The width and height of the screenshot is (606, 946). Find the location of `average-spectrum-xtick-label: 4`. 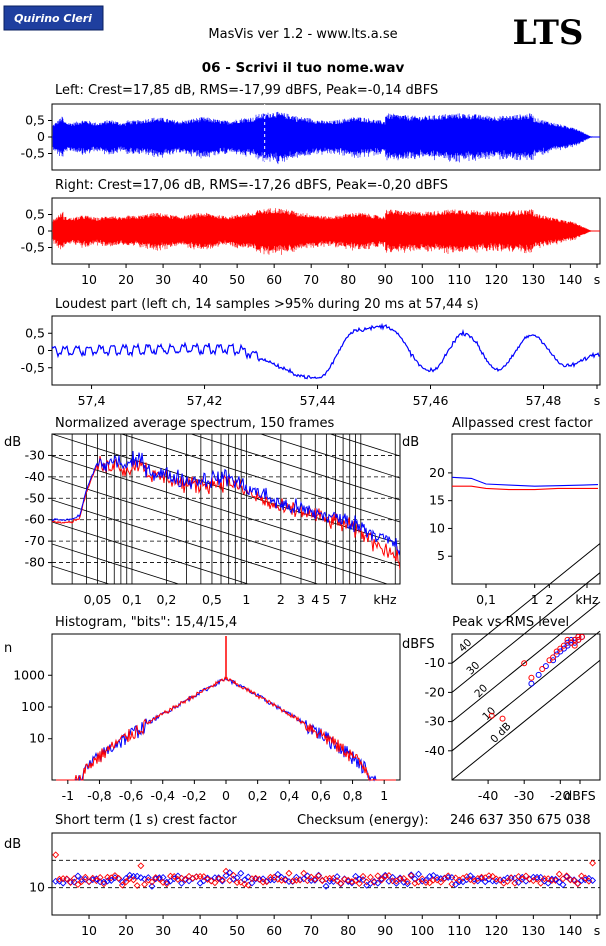

average-spectrum-xtick-label: 4 is located at coordinates (315, 599).